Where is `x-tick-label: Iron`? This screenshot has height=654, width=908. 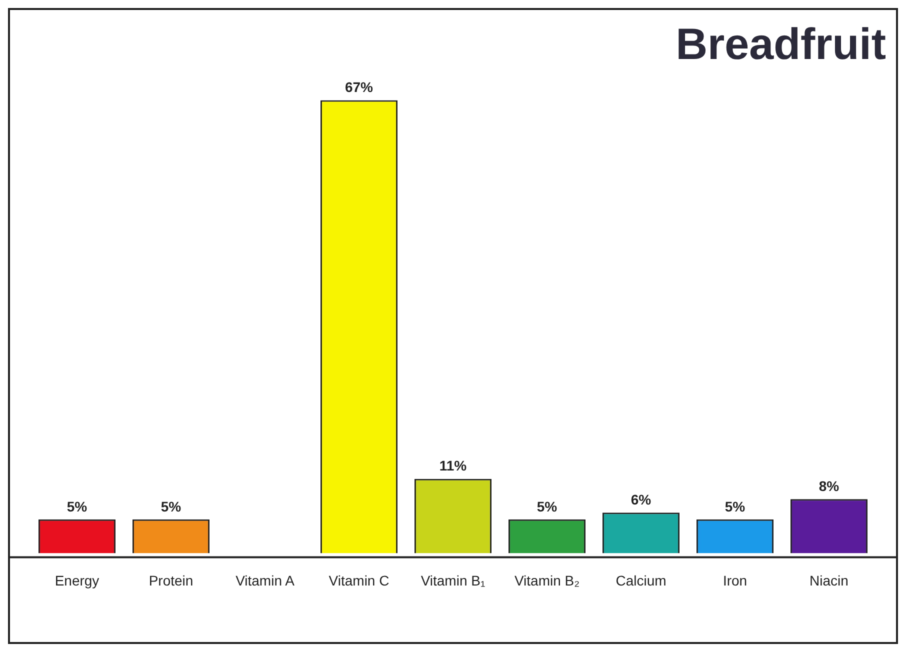 x-tick-label: Iron is located at coordinates (735, 580).